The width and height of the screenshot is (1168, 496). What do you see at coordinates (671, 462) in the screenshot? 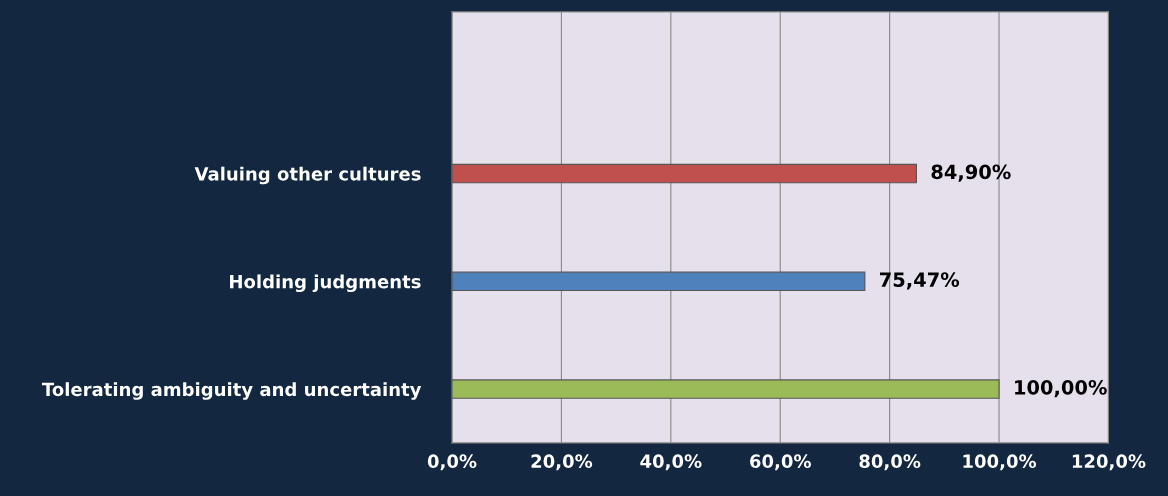
I see `x-tick-label: 40,0%` at bounding box center [671, 462].